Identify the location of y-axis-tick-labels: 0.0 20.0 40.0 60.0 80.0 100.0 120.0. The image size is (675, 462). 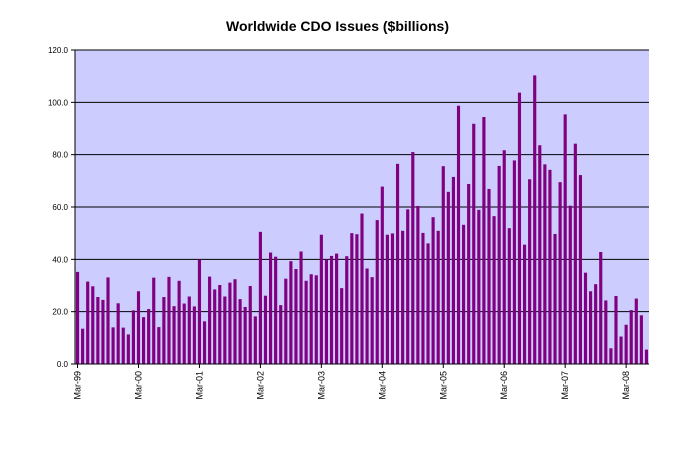
(58, 207).